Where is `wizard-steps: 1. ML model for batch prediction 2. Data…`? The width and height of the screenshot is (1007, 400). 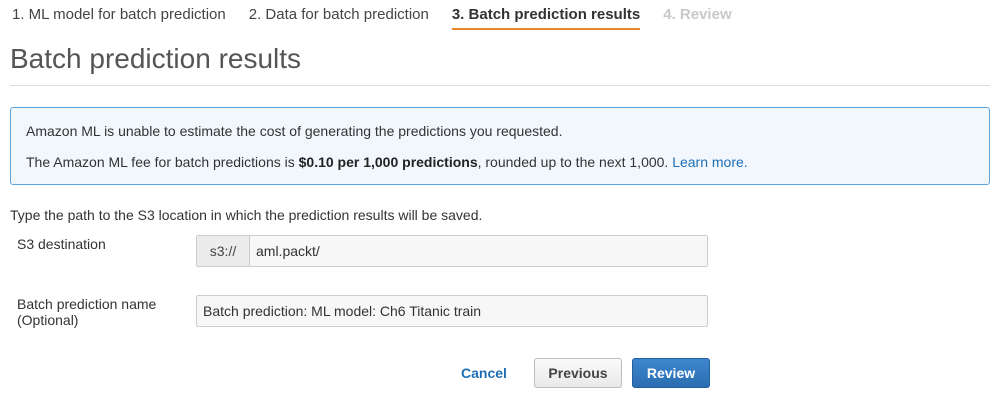 wizard-steps: 1. ML model for batch prediction 2. Data… is located at coordinates (383, 18).